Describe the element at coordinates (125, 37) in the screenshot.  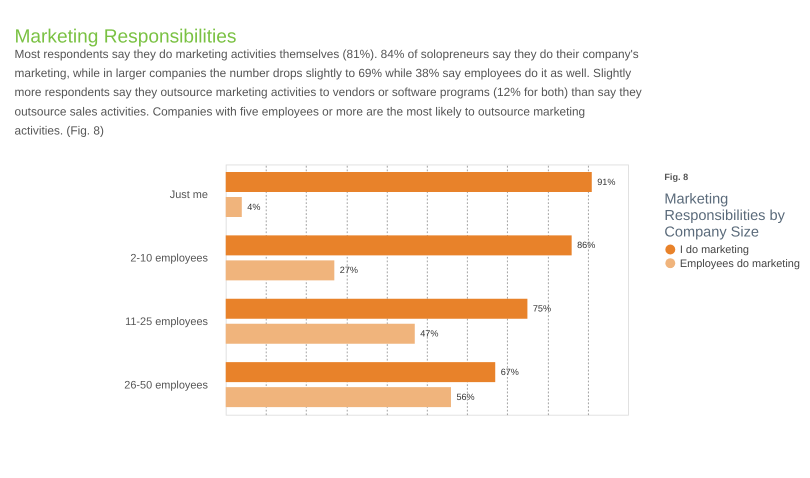
I see `chart-title: Marketing Responsibilities` at that location.